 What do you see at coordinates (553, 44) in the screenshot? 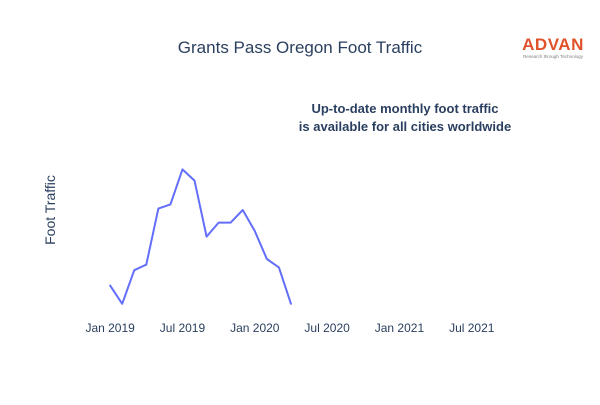
I see `advan-logo-wordmark: ADVAN` at bounding box center [553, 44].